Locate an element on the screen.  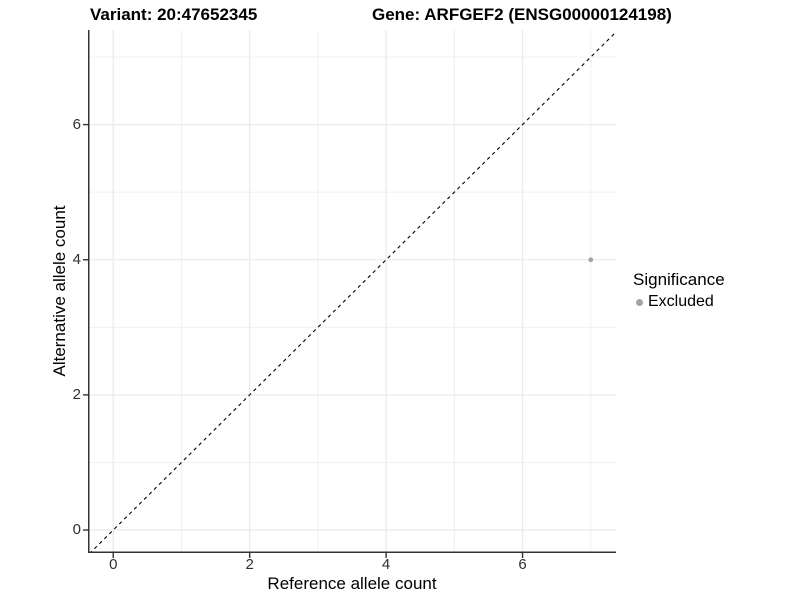
scatter-point is located at coordinates (591, 260).